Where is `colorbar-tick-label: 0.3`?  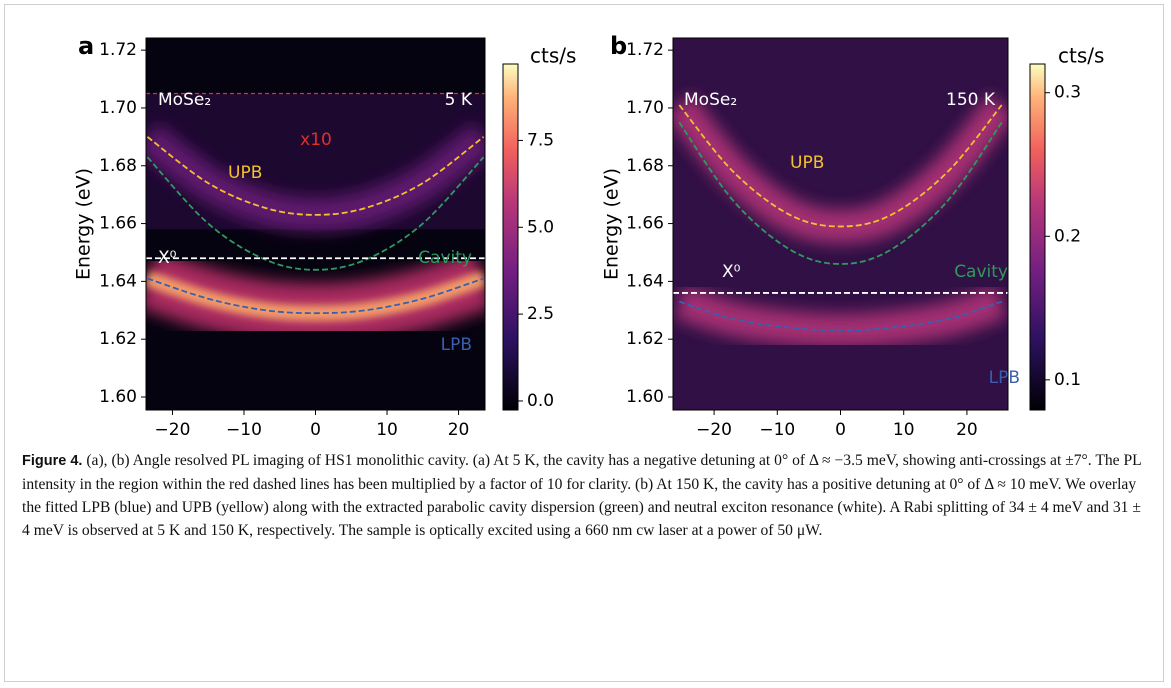
colorbar-tick-label: 0.3 is located at coordinates (1067, 93).